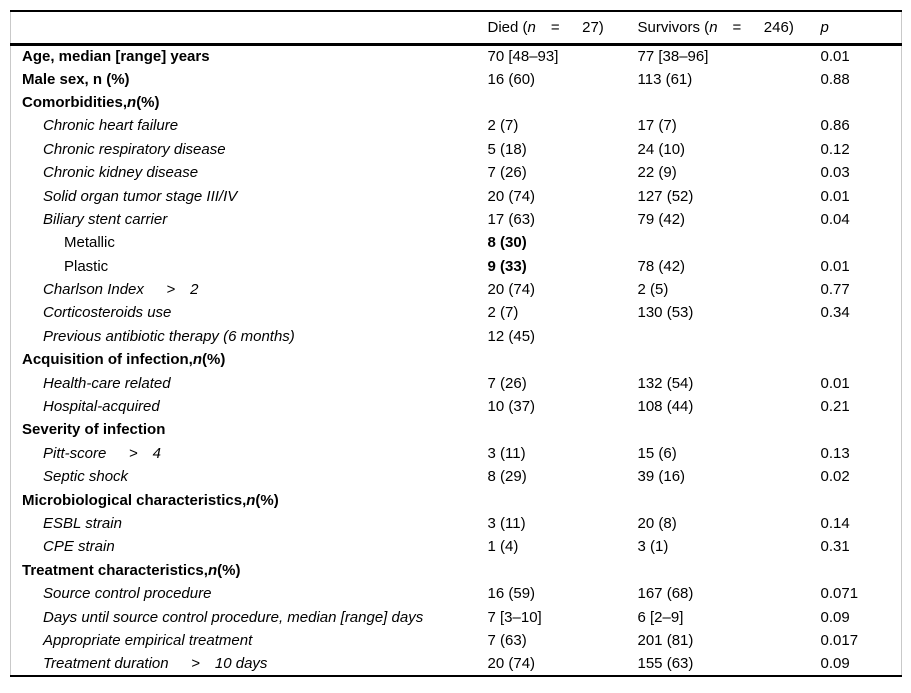 The image size is (911, 693). What do you see at coordinates (661, 477) in the screenshot?
I see `survivors-cell: 39 (16)` at bounding box center [661, 477].